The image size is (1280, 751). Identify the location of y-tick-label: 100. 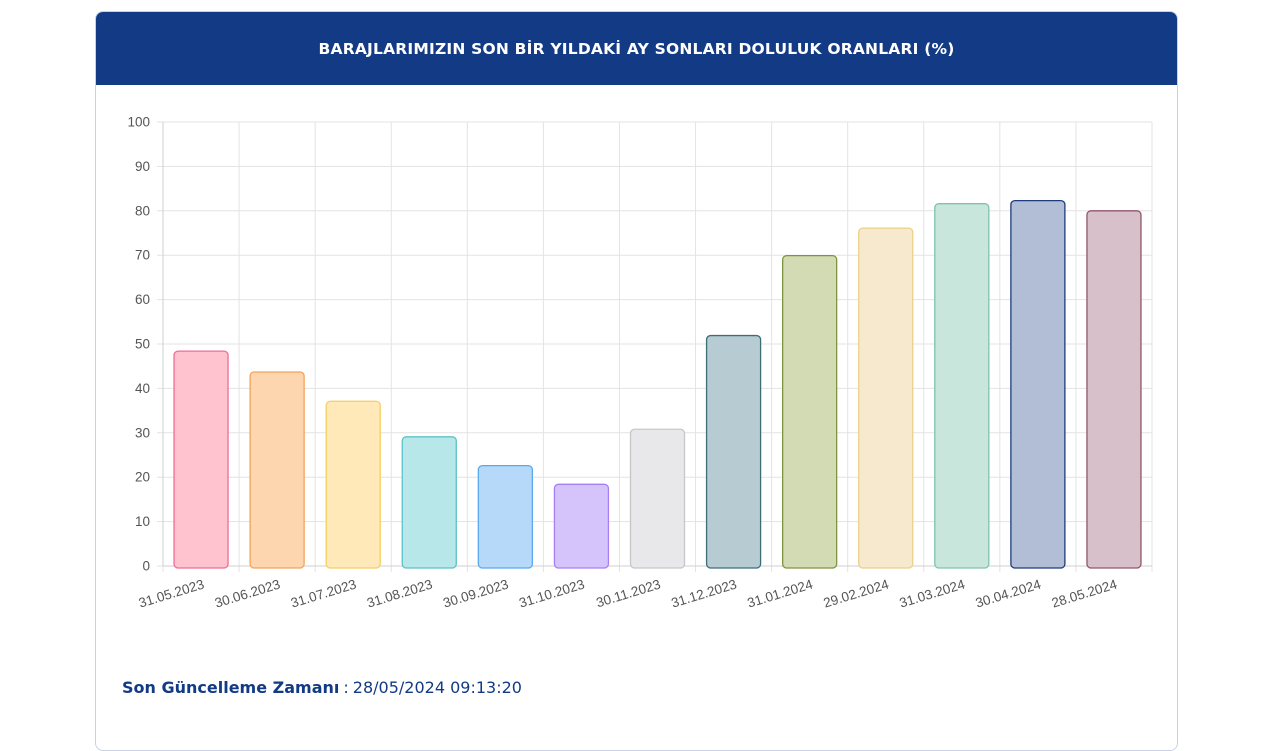
(138, 122).